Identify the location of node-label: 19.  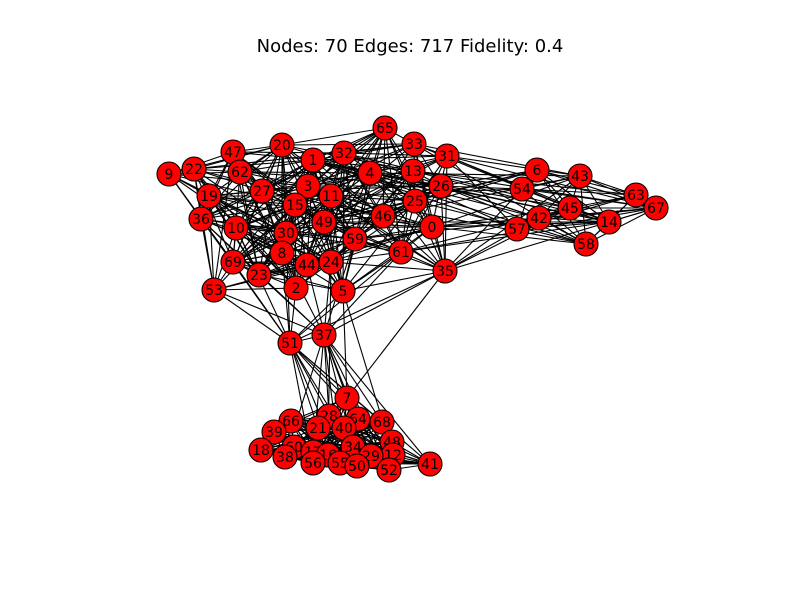
(209, 197).